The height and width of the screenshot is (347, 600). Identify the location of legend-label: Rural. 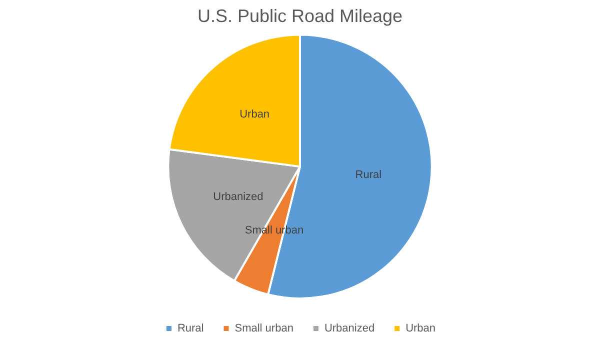
(190, 328).